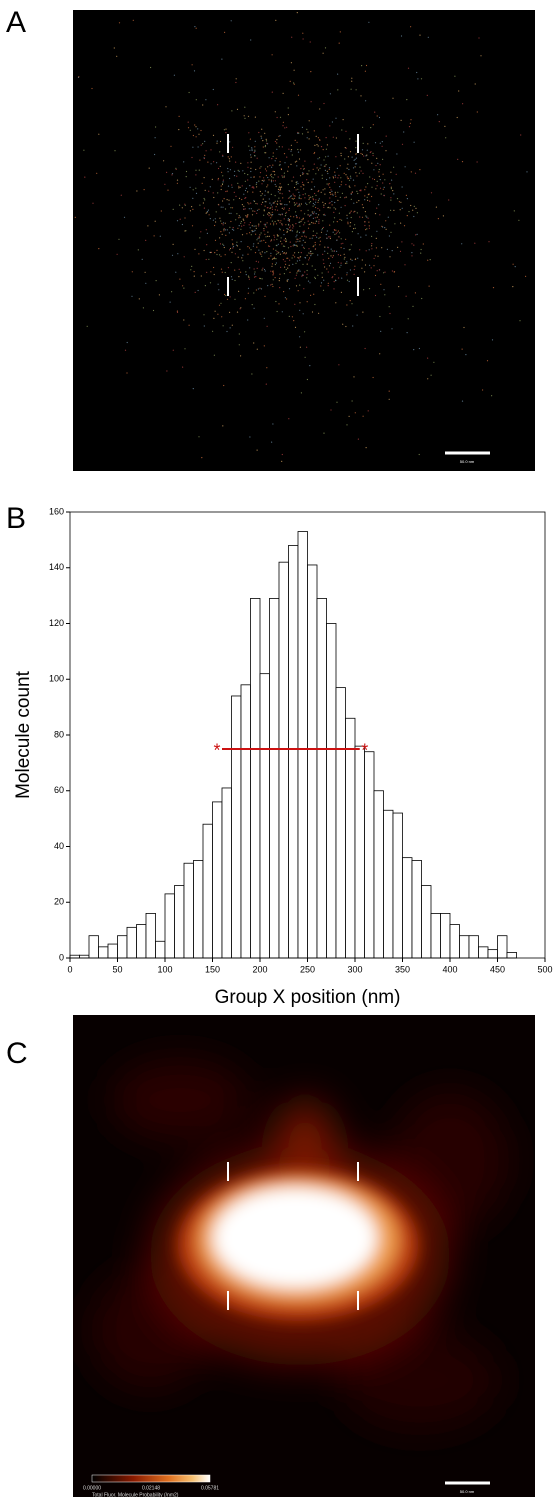 The width and height of the screenshot is (553, 1501). Describe the element at coordinates (259, 969) in the screenshot. I see `x-tick-label: 200` at that location.